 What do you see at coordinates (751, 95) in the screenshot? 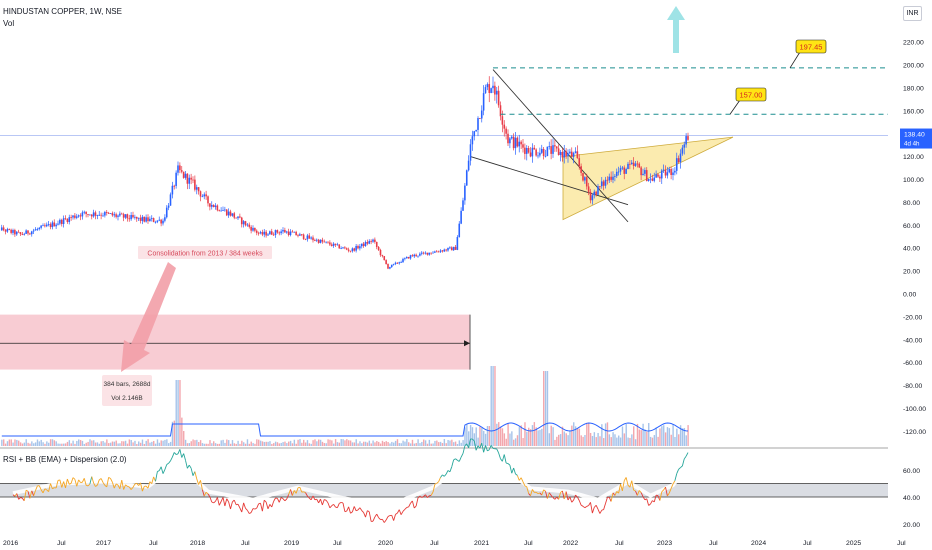
I see `target-label: 157.00` at bounding box center [751, 95].